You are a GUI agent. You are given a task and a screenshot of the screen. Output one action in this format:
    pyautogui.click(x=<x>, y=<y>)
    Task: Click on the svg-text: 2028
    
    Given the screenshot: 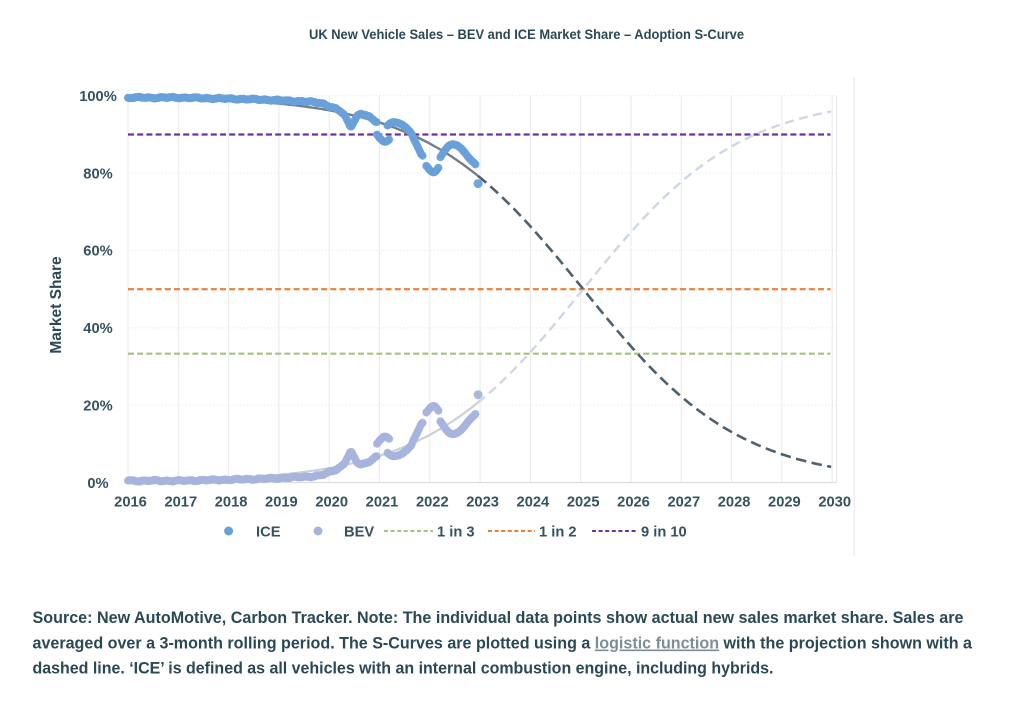 What is the action you would take?
    pyautogui.click(x=734, y=503)
    